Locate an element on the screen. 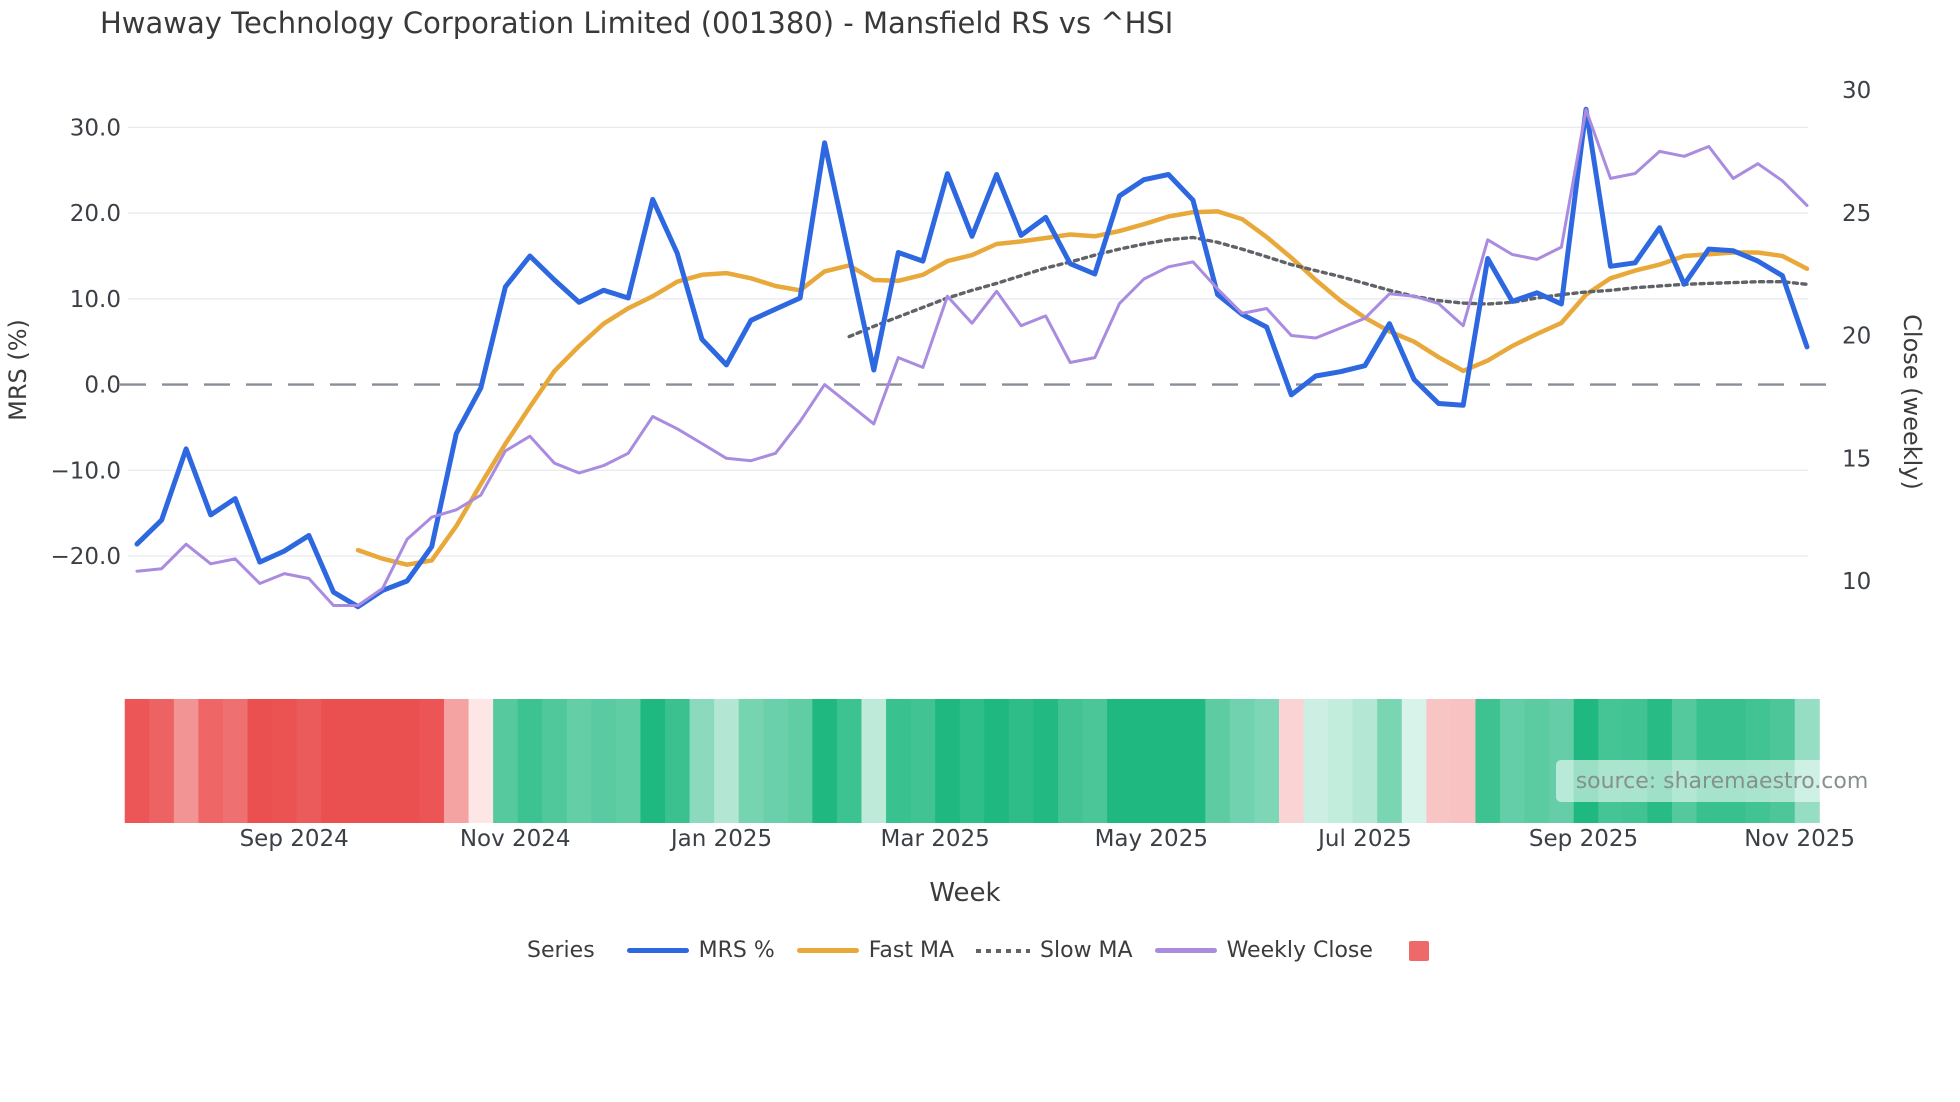  y-tick-label-right: 25 is located at coordinates (1856, 214).